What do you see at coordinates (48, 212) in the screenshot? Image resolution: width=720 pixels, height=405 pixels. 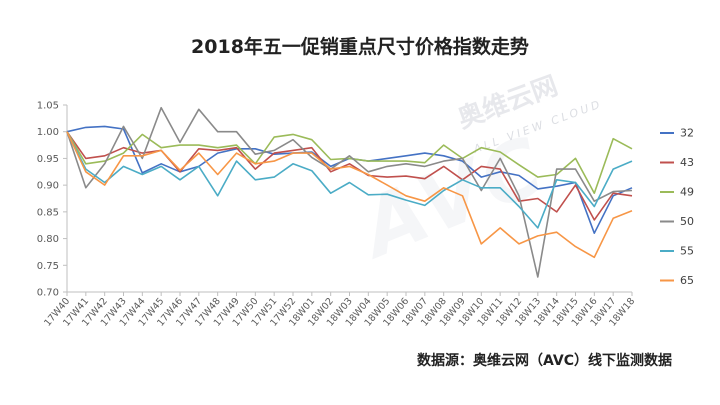 I see `y-tick-label: 0.85` at bounding box center [48, 212].